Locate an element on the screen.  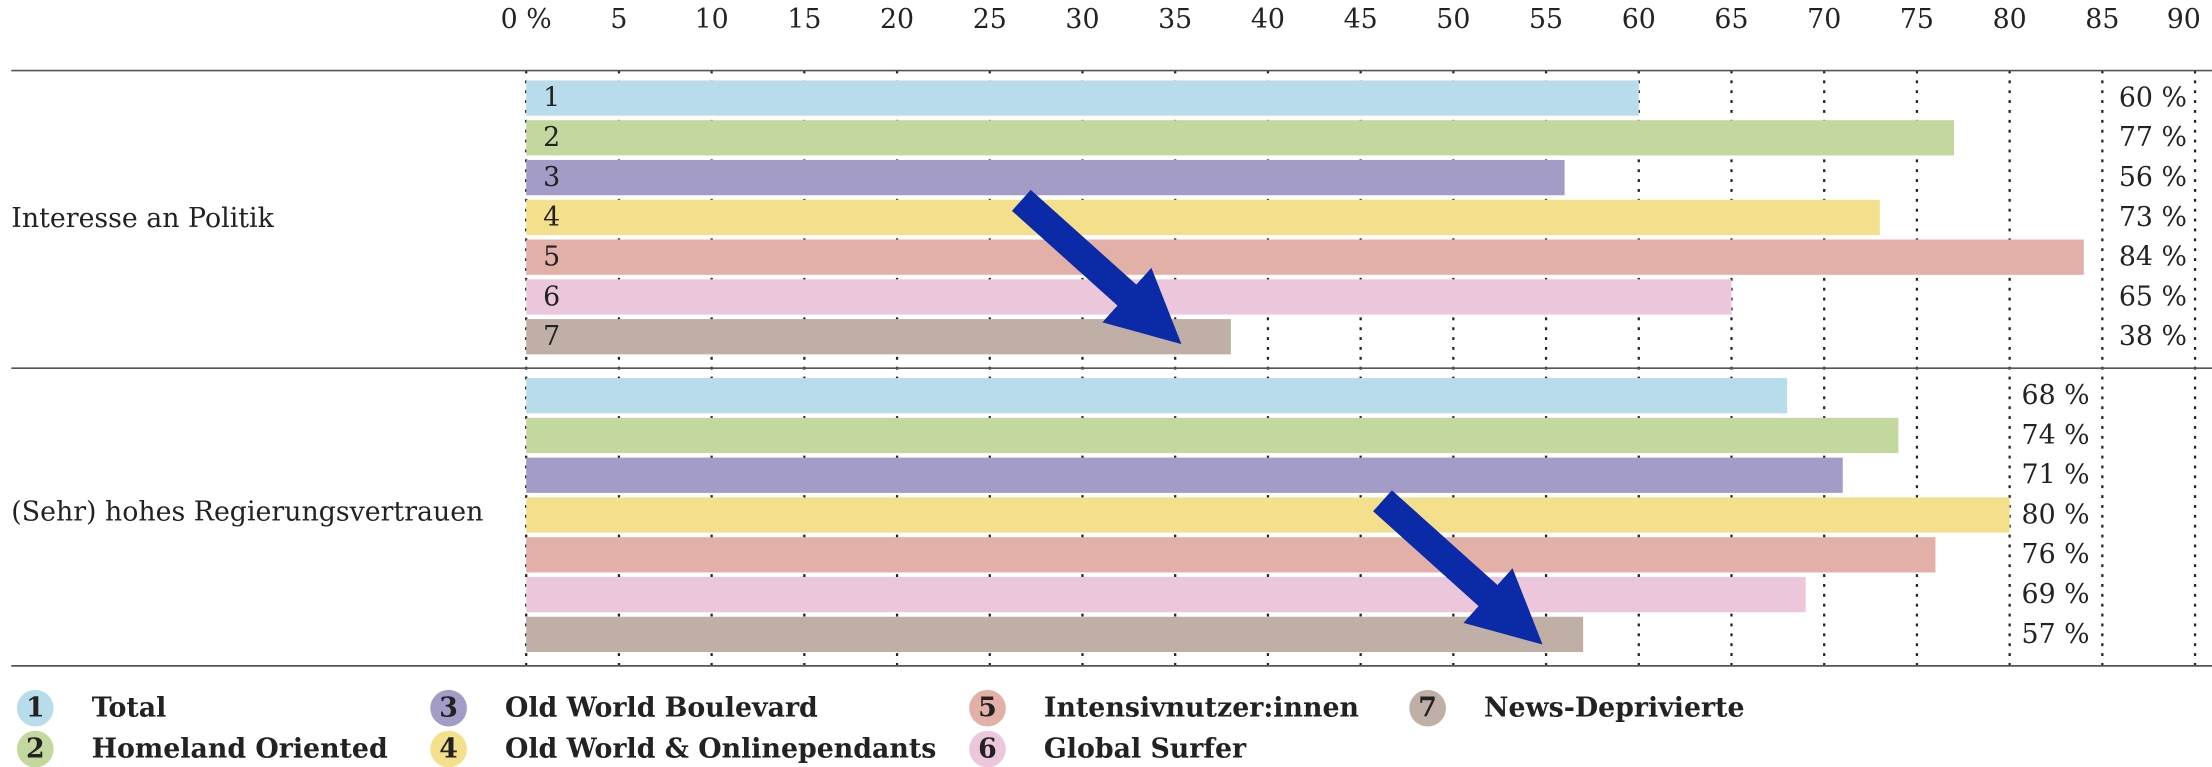
x-tick-label: 55 is located at coordinates (1546, 19).